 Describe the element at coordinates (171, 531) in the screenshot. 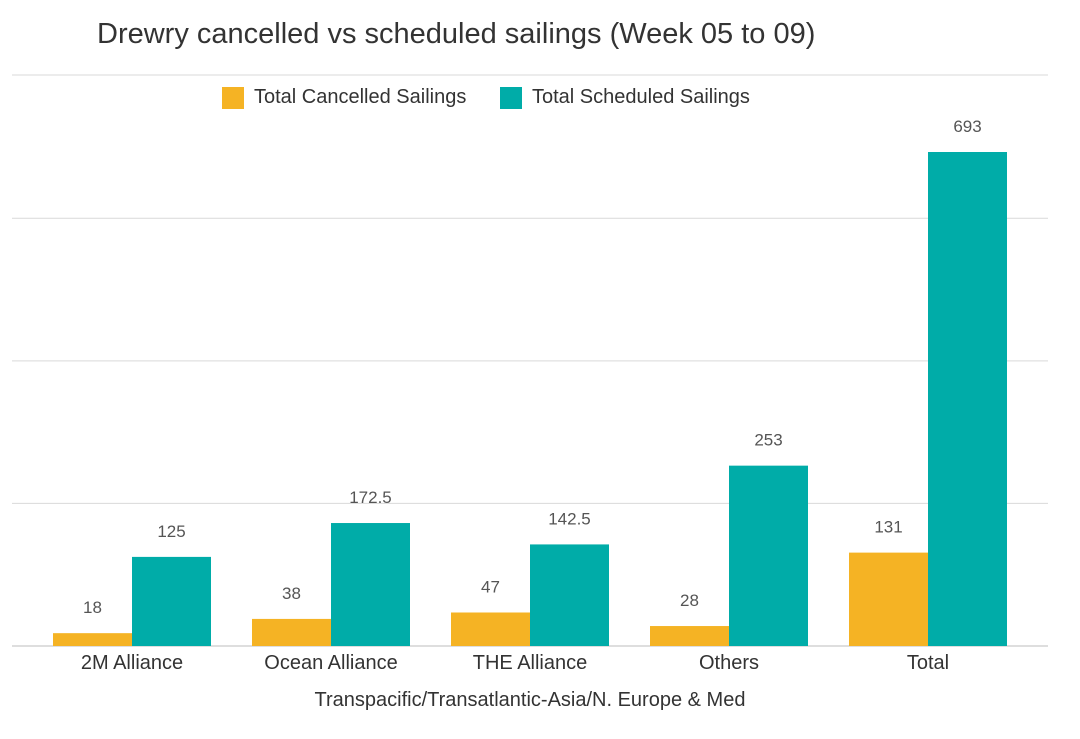

I see `data-label-scheduled-0: 125` at that location.